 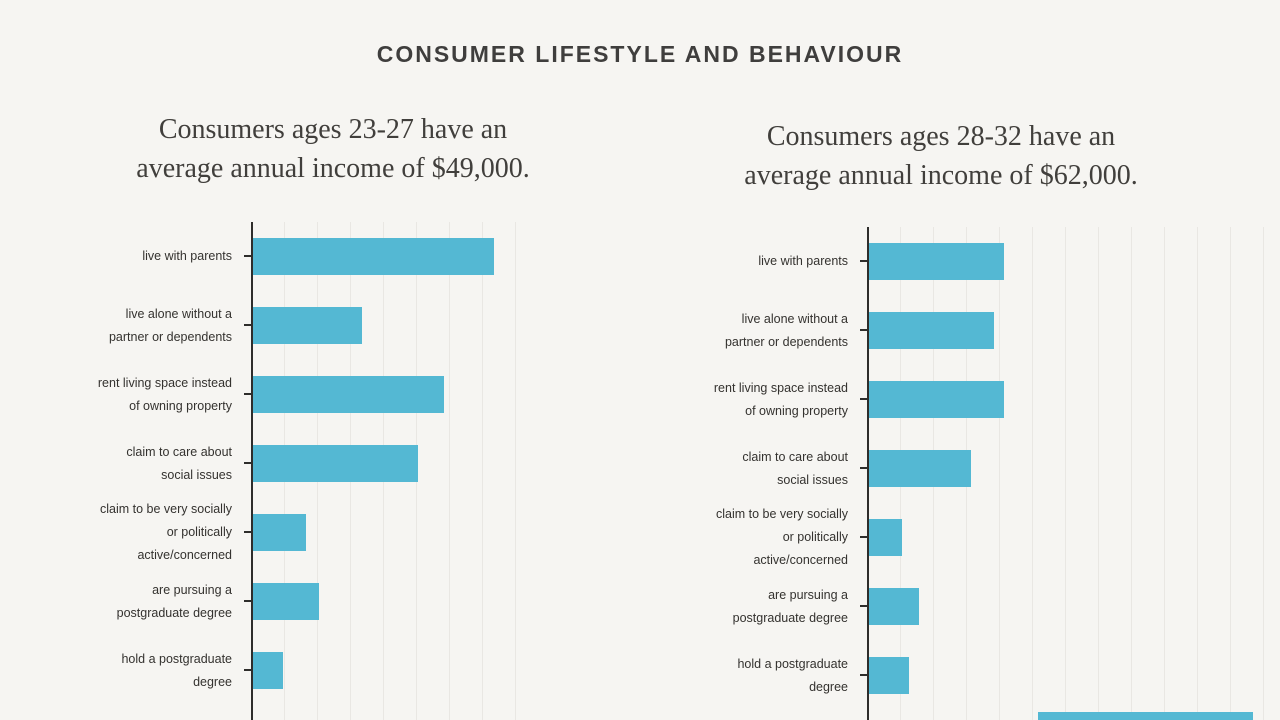 I want to click on subtitle-line: Consumers ages 28-32 have an, so click(x=941, y=136).